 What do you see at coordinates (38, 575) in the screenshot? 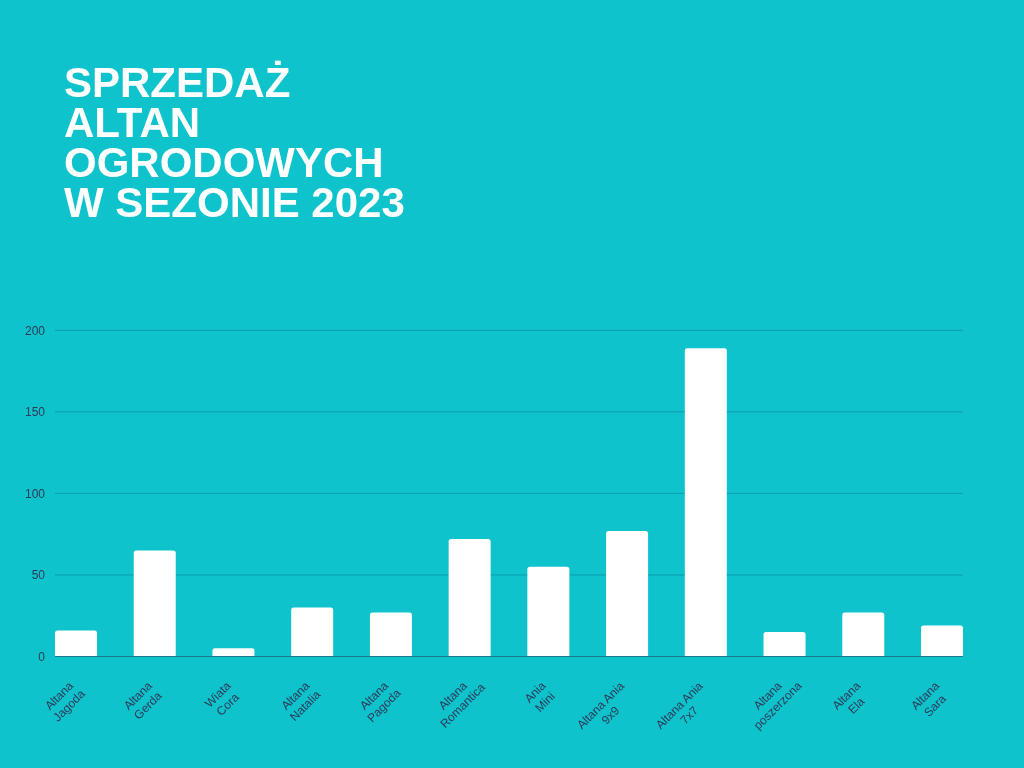
I see `y-tick-label: 50` at bounding box center [38, 575].